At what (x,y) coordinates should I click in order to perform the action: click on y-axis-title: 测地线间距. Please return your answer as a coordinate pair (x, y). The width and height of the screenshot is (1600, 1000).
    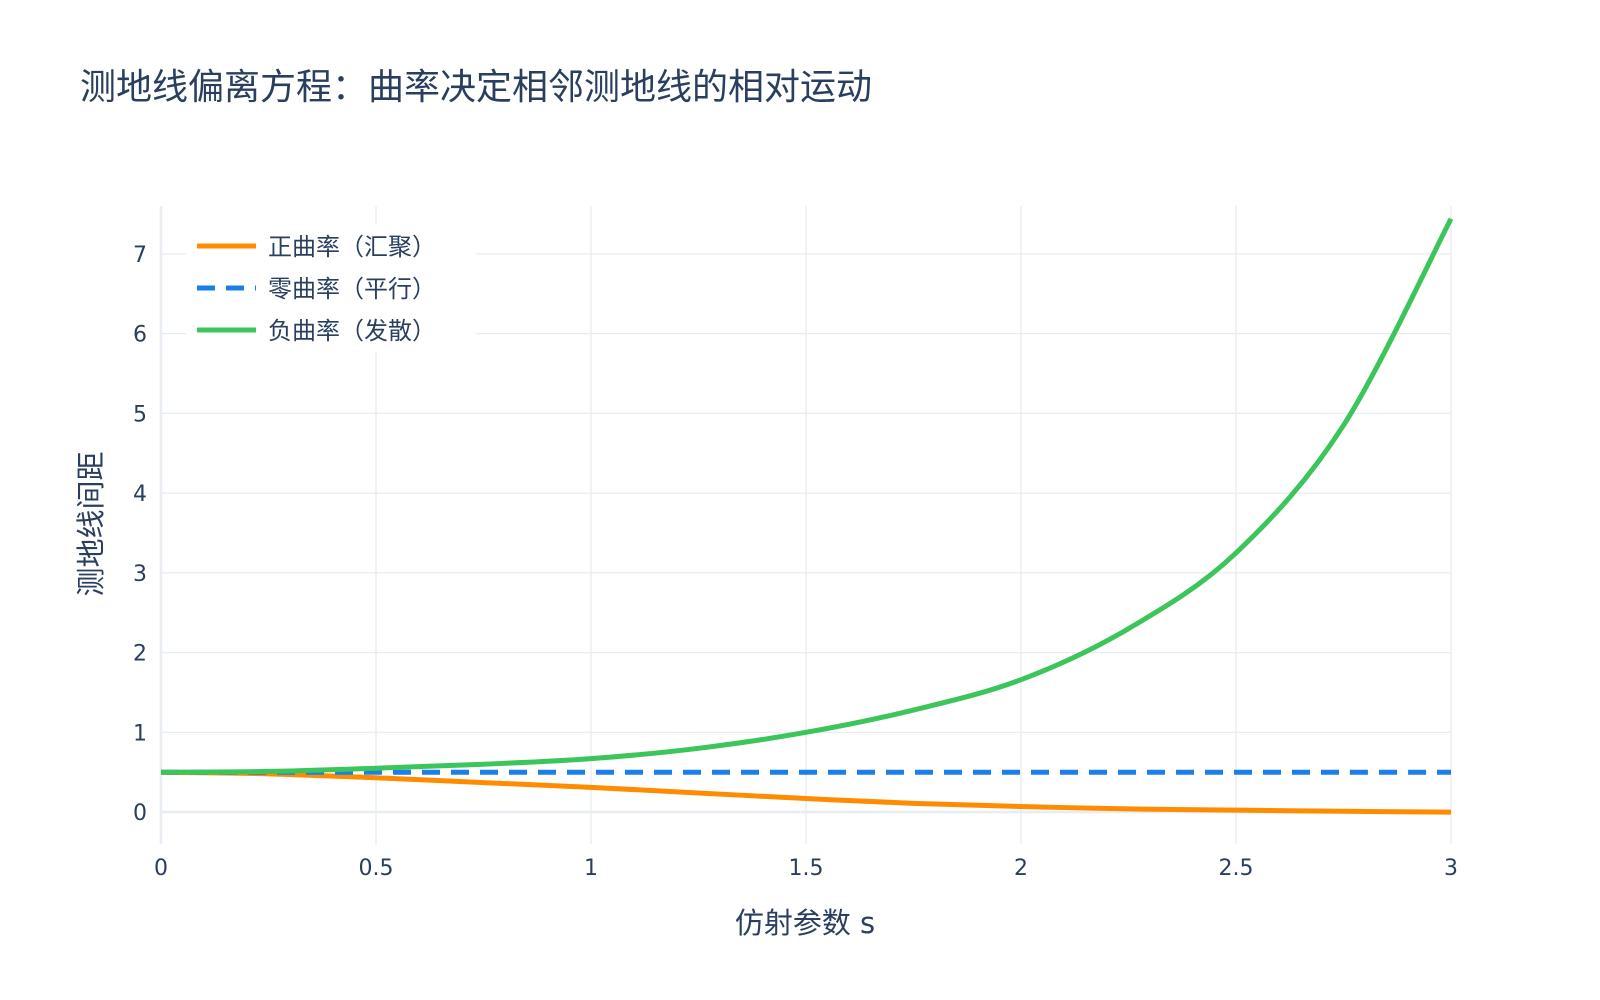
    Looking at the image, I should click on (91, 523).